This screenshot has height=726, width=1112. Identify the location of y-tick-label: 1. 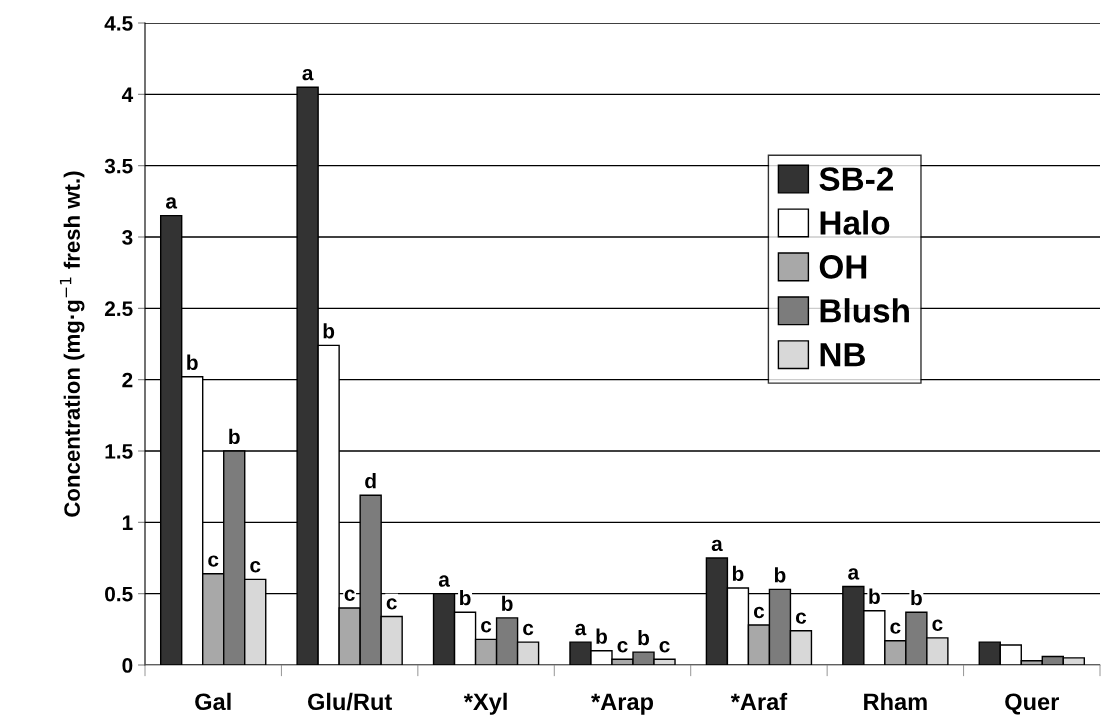
(127, 522).